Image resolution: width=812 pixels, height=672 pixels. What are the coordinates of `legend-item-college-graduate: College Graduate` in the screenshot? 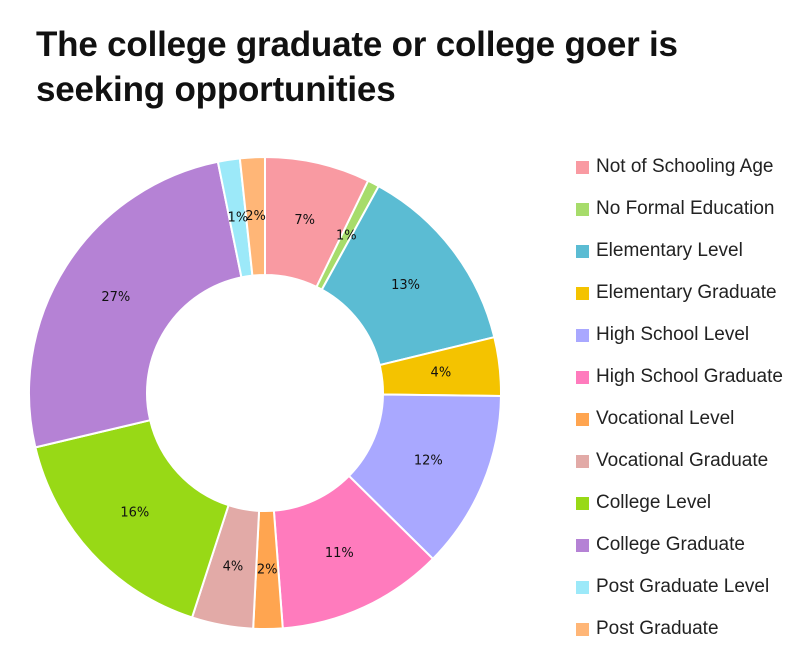 It's located at (679, 545).